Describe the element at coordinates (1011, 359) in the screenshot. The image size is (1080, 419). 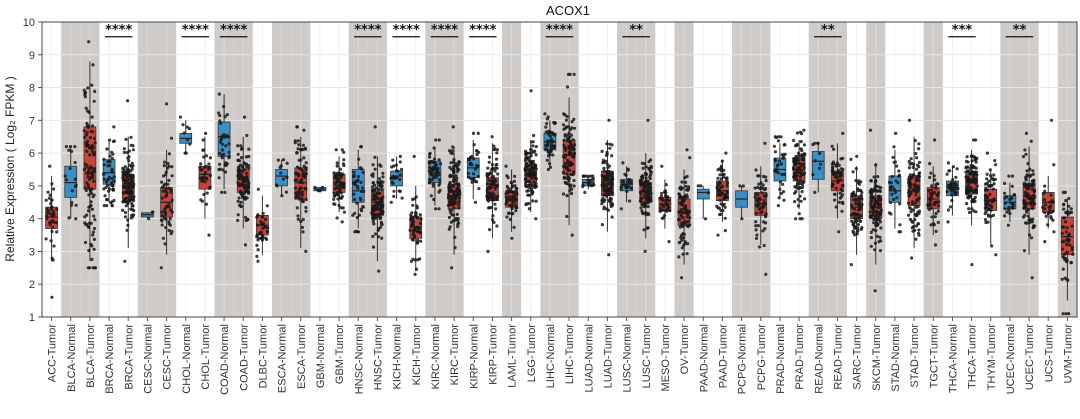
I see `x-tick-label-ucec-normal: UCEC-Normal` at that location.